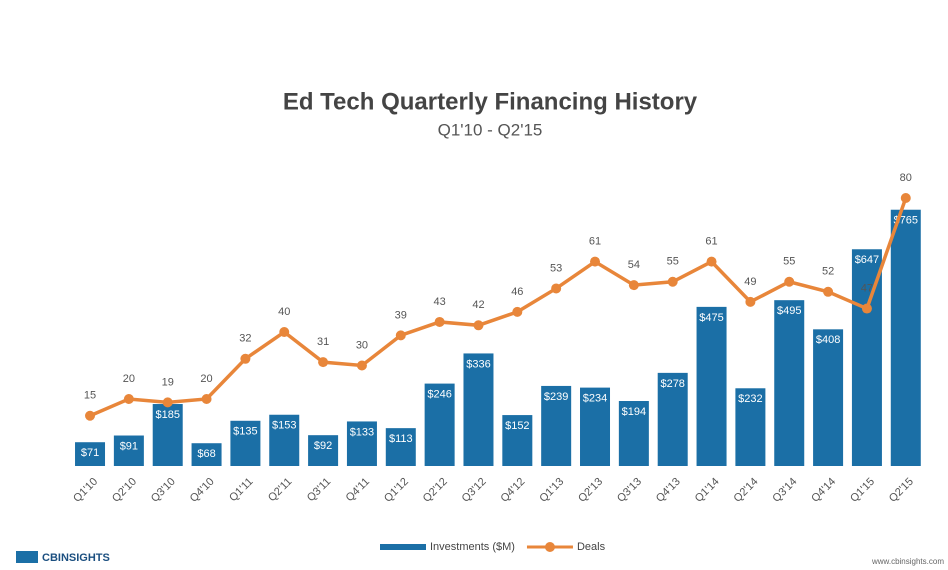  What do you see at coordinates (490, 129) in the screenshot?
I see `chart-subtitle: Q1'10 - Q2'15` at bounding box center [490, 129].